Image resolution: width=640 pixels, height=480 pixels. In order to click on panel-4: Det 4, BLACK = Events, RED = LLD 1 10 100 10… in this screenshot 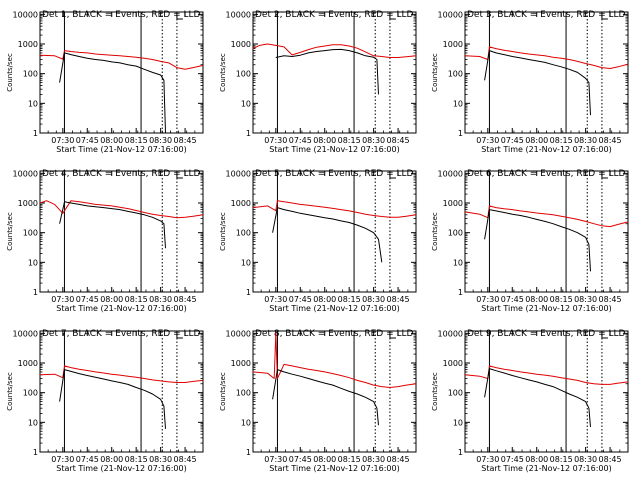, I will do `click(105, 241)`.